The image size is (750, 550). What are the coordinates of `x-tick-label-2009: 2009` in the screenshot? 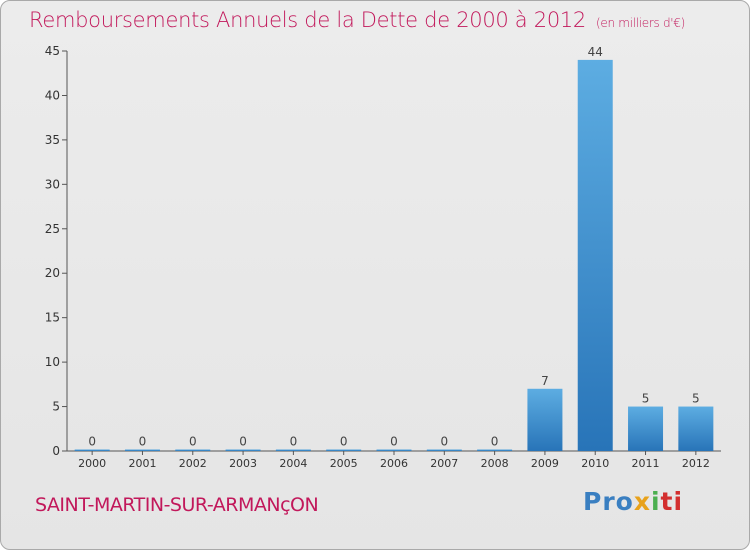 It's located at (545, 463).